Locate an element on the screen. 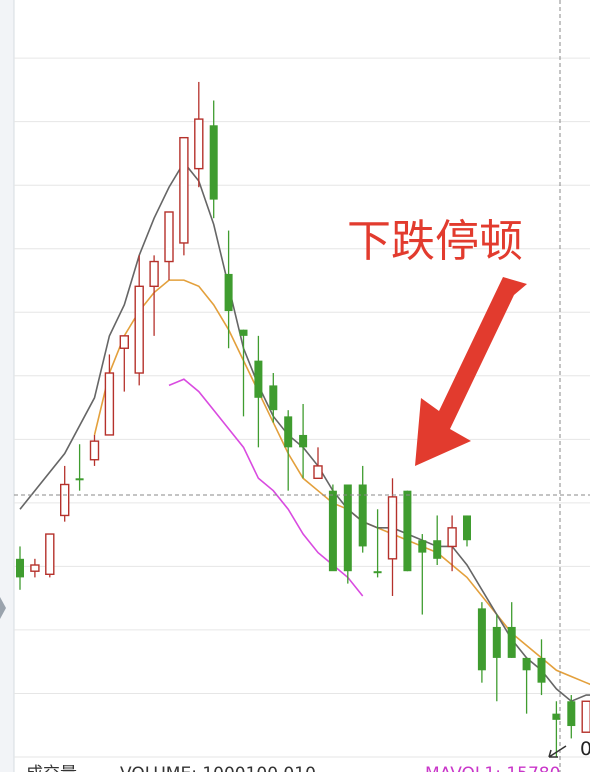  cursor-pointer-icon is located at coordinates (557, 751).